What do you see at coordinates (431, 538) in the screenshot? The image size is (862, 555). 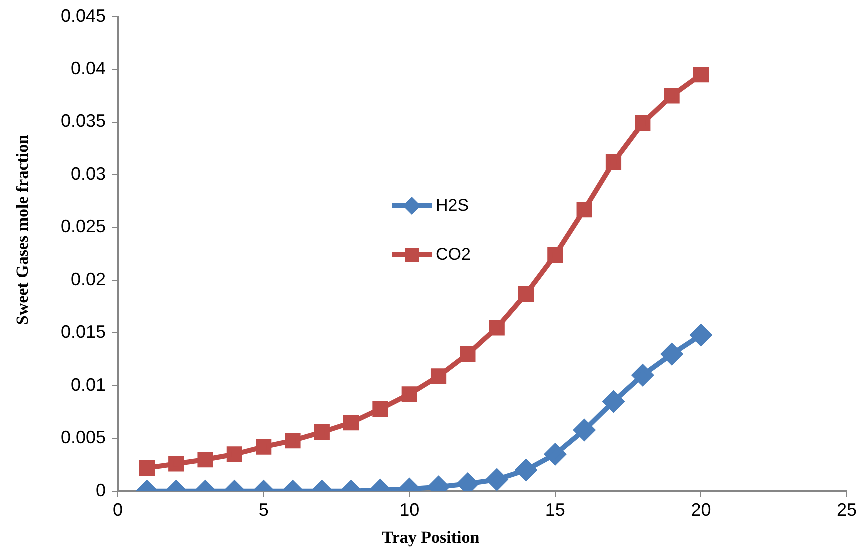 I see `x-axis-title: Tray Position` at bounding box center [431, 538].